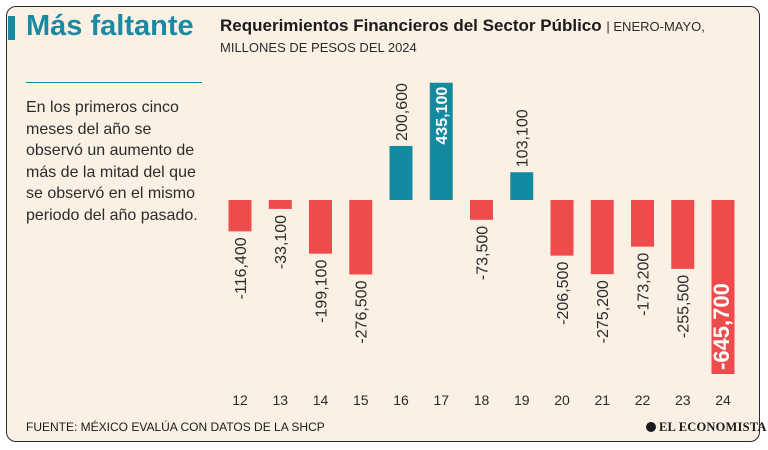  Describe the element at coordinates (713, 427) in the screenshot. I see `brand-name: EL ECONOMISTA` at that location.